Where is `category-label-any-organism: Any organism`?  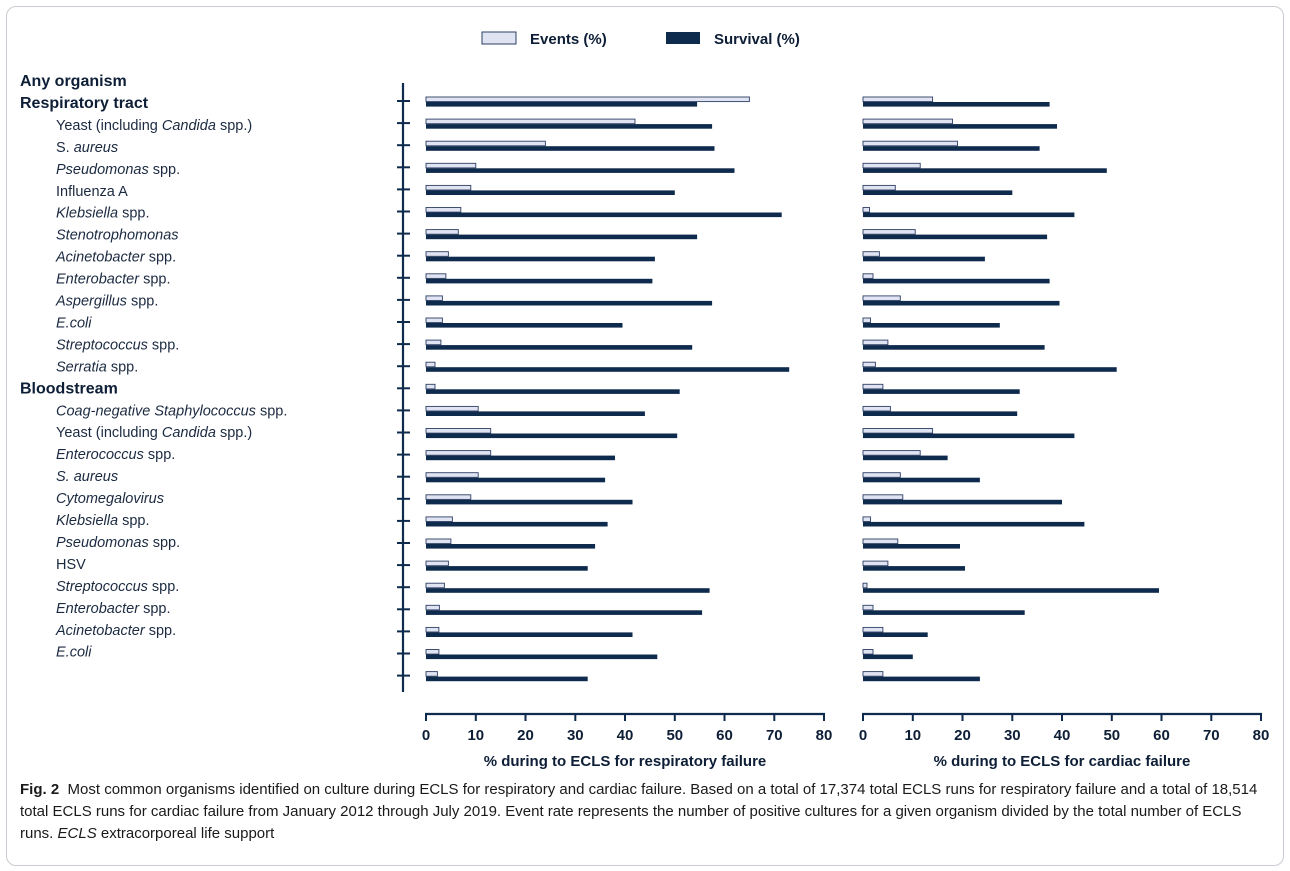
category-label-any-organism: Any organism is located at coordinates (73, 81).